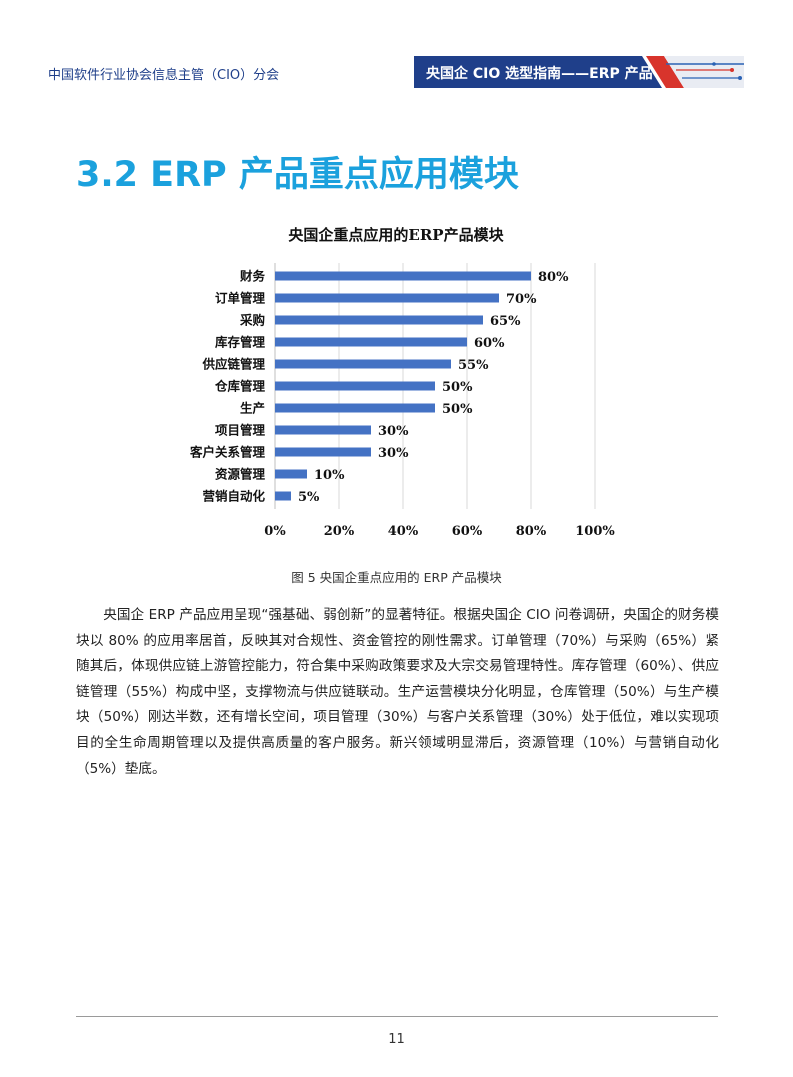 Image resolution: width=793 pixels, height=1077 pixels. Describe the element at coordinates (240, 386) in the screenshot. I see `category-label: 仓库管理` at that location.